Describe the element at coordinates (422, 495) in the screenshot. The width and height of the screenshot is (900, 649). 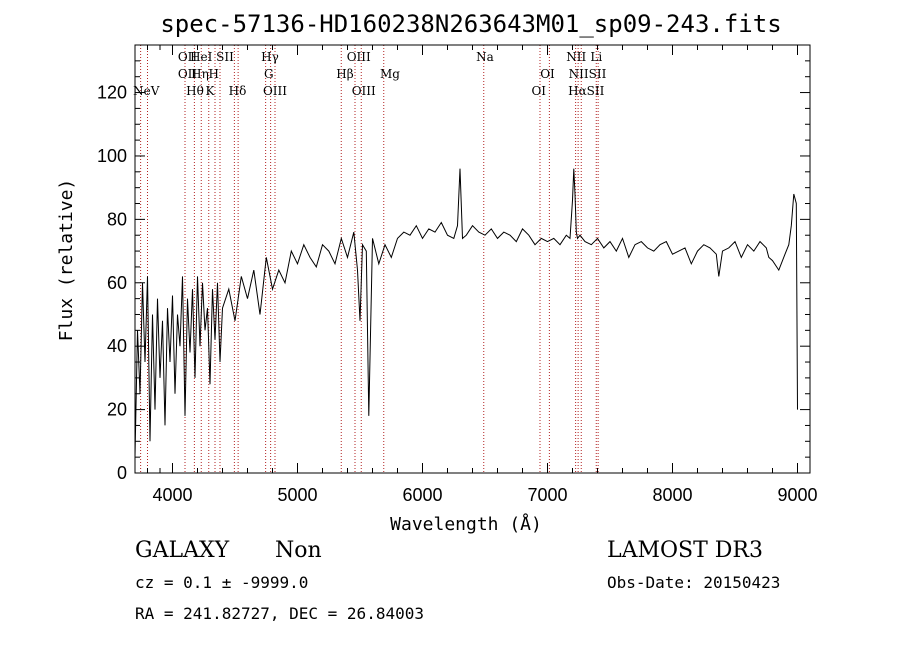
I see `x-tick-label-2: 6000` at that location.